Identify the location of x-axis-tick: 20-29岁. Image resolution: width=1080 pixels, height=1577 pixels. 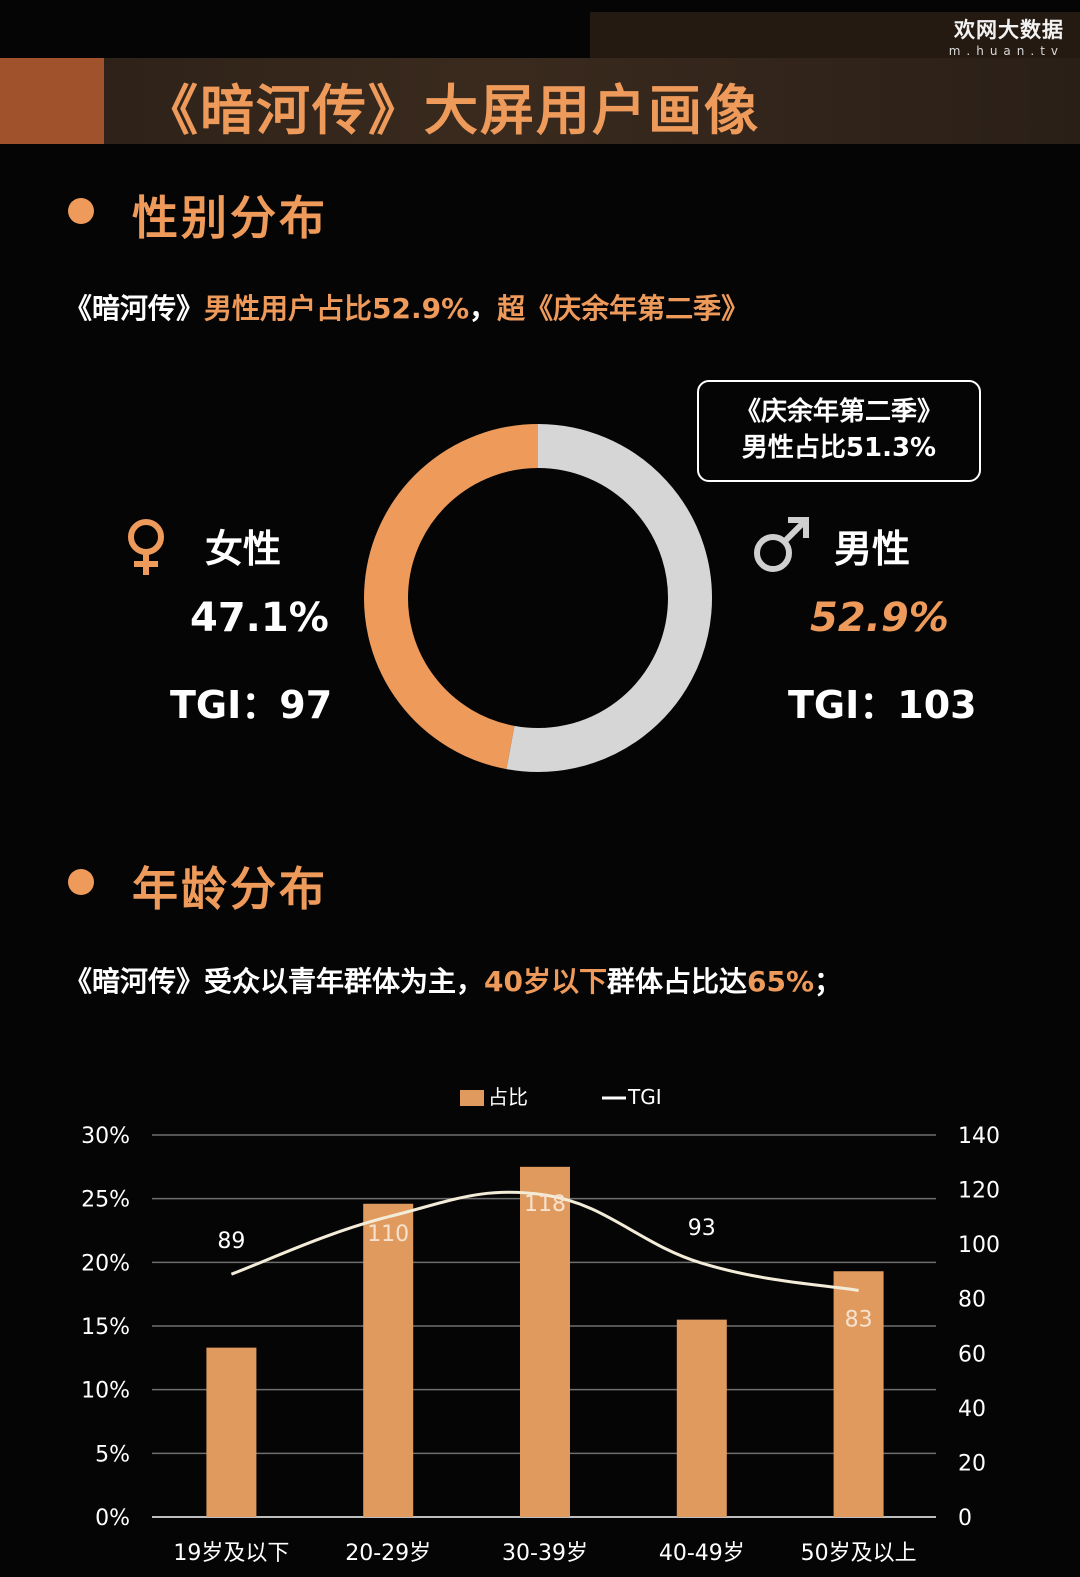
(388, 1553).